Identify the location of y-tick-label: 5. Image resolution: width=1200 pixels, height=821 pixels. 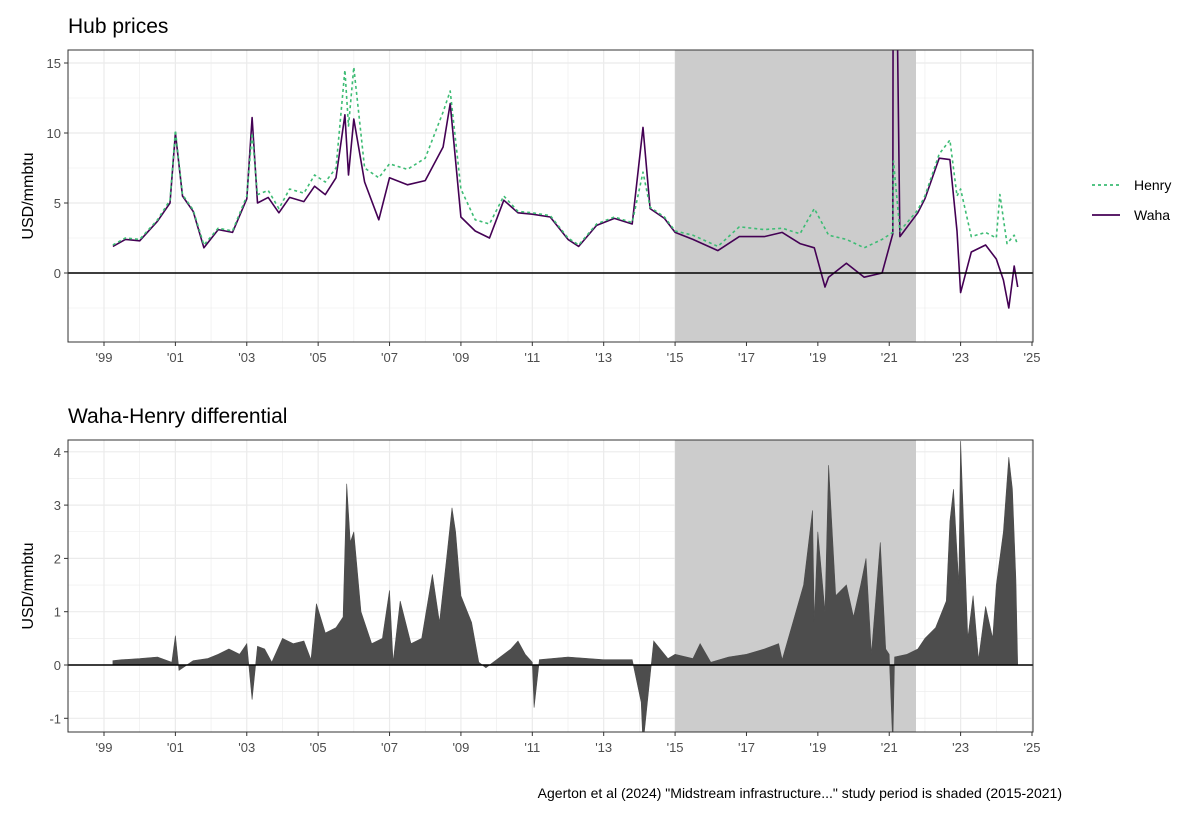
(57, 203).